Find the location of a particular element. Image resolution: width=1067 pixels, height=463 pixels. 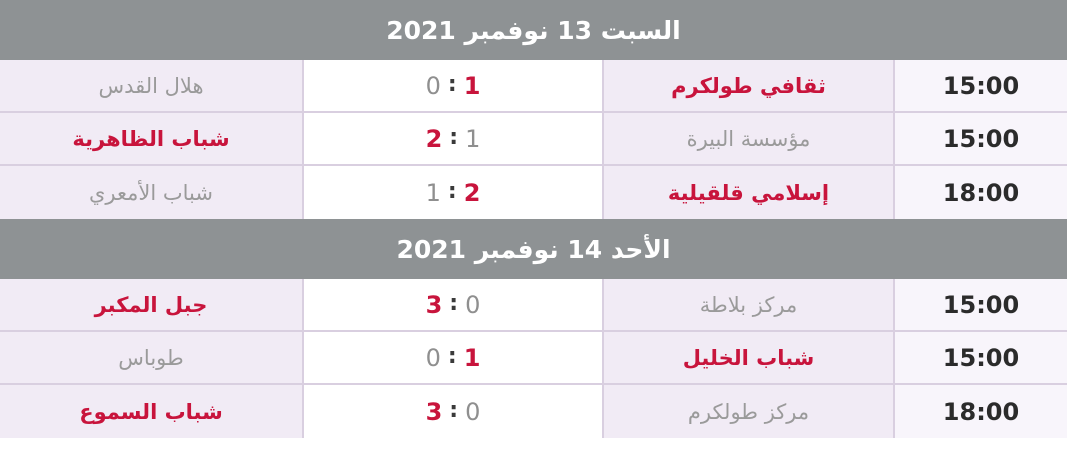

away-team-cell: شباب الأمعري is located at coordinates (151, 192).